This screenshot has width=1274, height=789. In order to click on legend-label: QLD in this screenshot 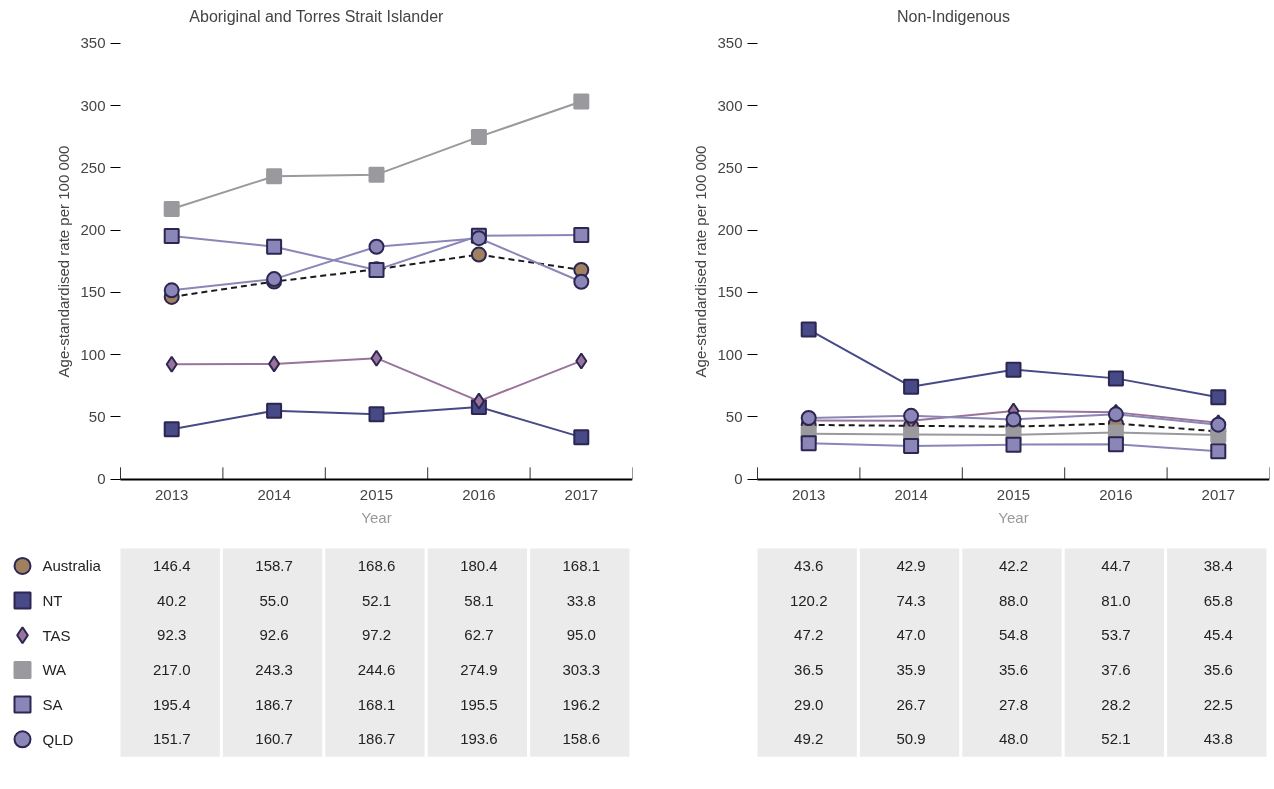, I will do `click(58, 739)`.